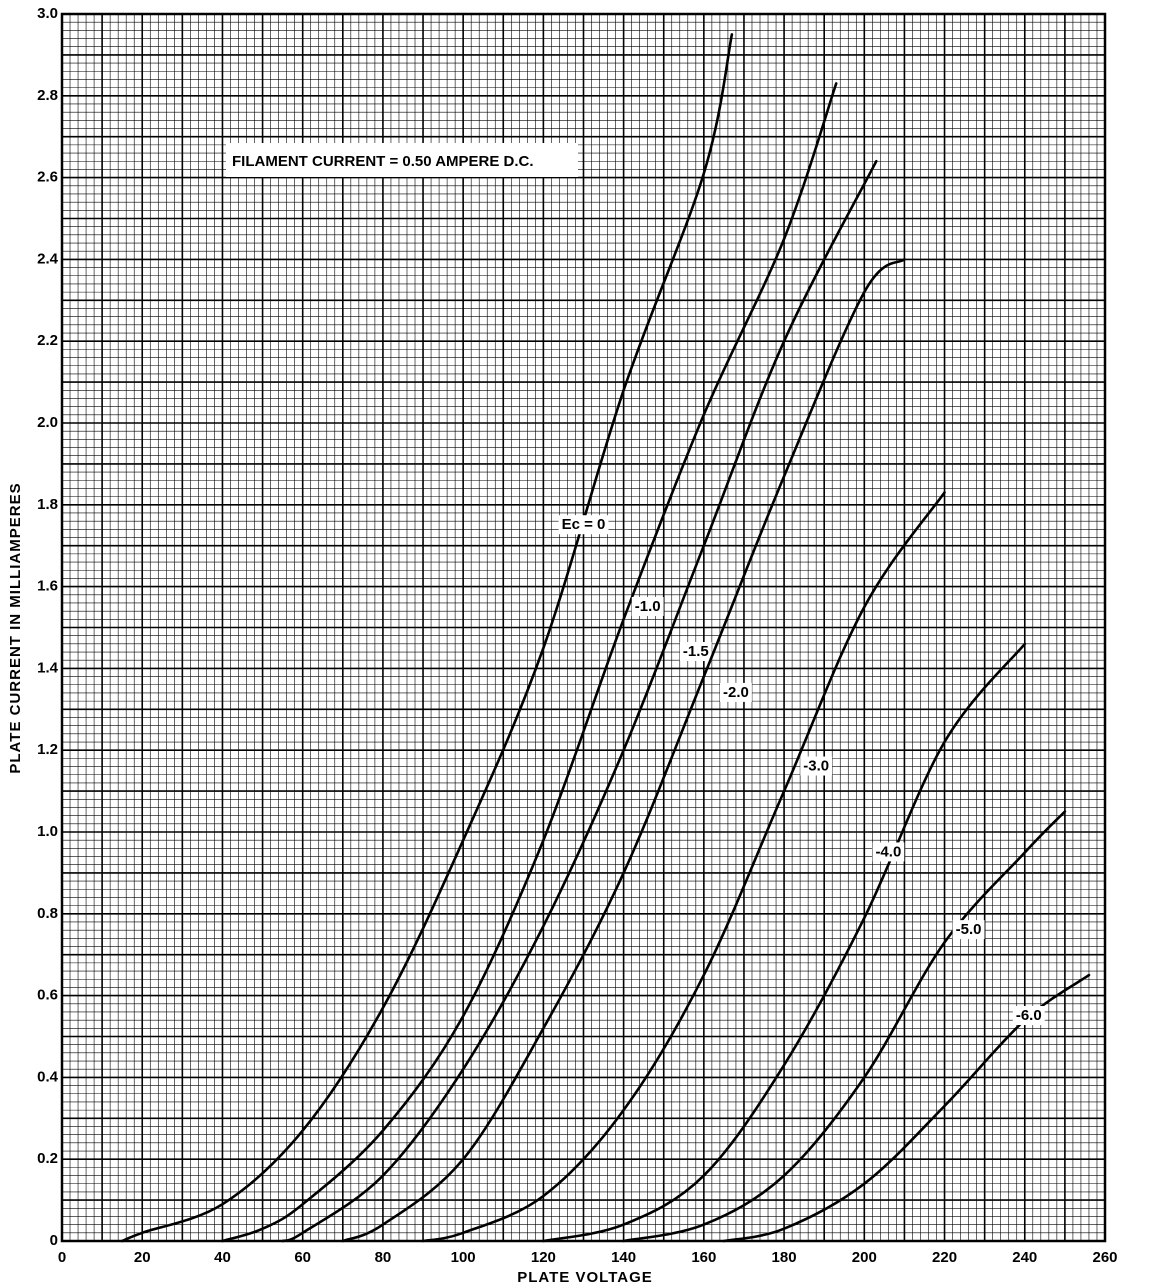  Describe the element at coordinates (48, 667) in the screenshot. I see `y-tick-label: 1.4` at that location.